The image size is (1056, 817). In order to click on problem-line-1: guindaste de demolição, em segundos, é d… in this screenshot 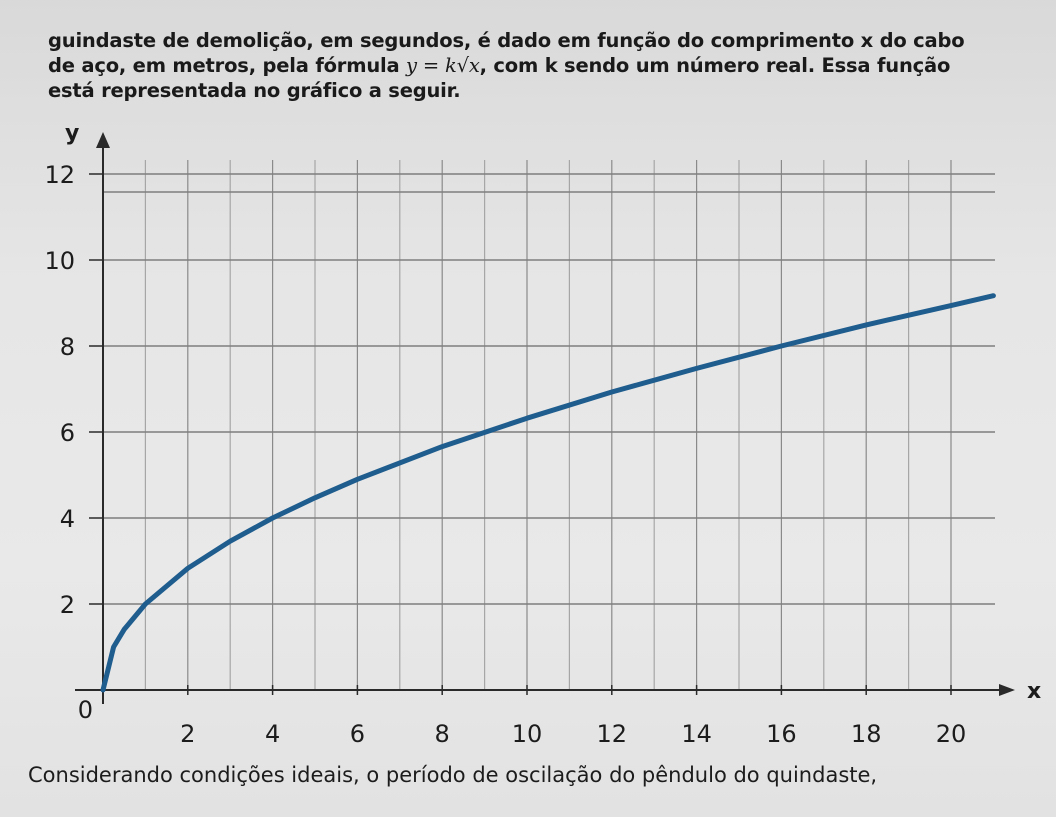, I will do `click(506, 40)`.